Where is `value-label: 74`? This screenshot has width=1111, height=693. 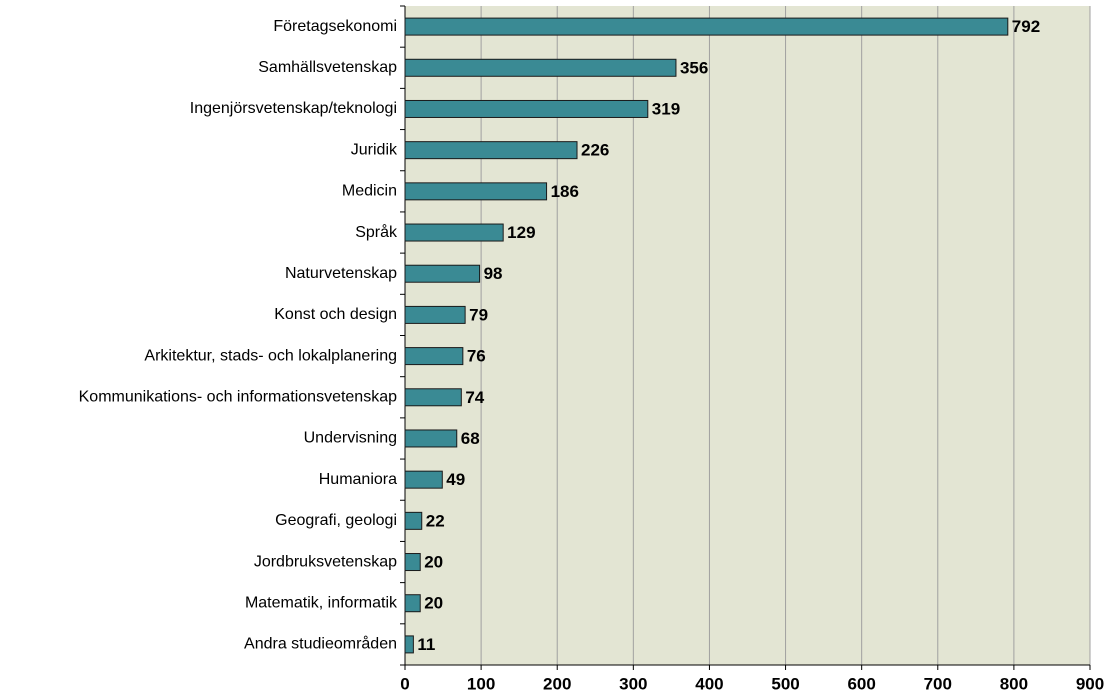 value-label: 74 is located at coordinates (474, 397).